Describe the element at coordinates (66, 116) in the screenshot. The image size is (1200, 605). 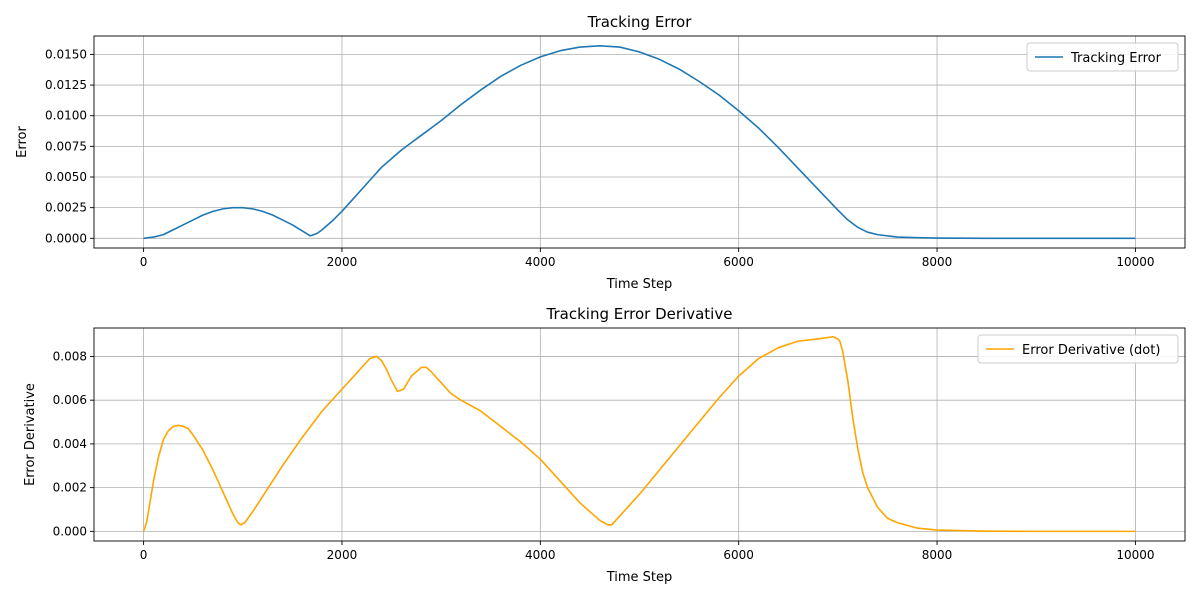
I see `y-tick-label: 0.0100` at that location.